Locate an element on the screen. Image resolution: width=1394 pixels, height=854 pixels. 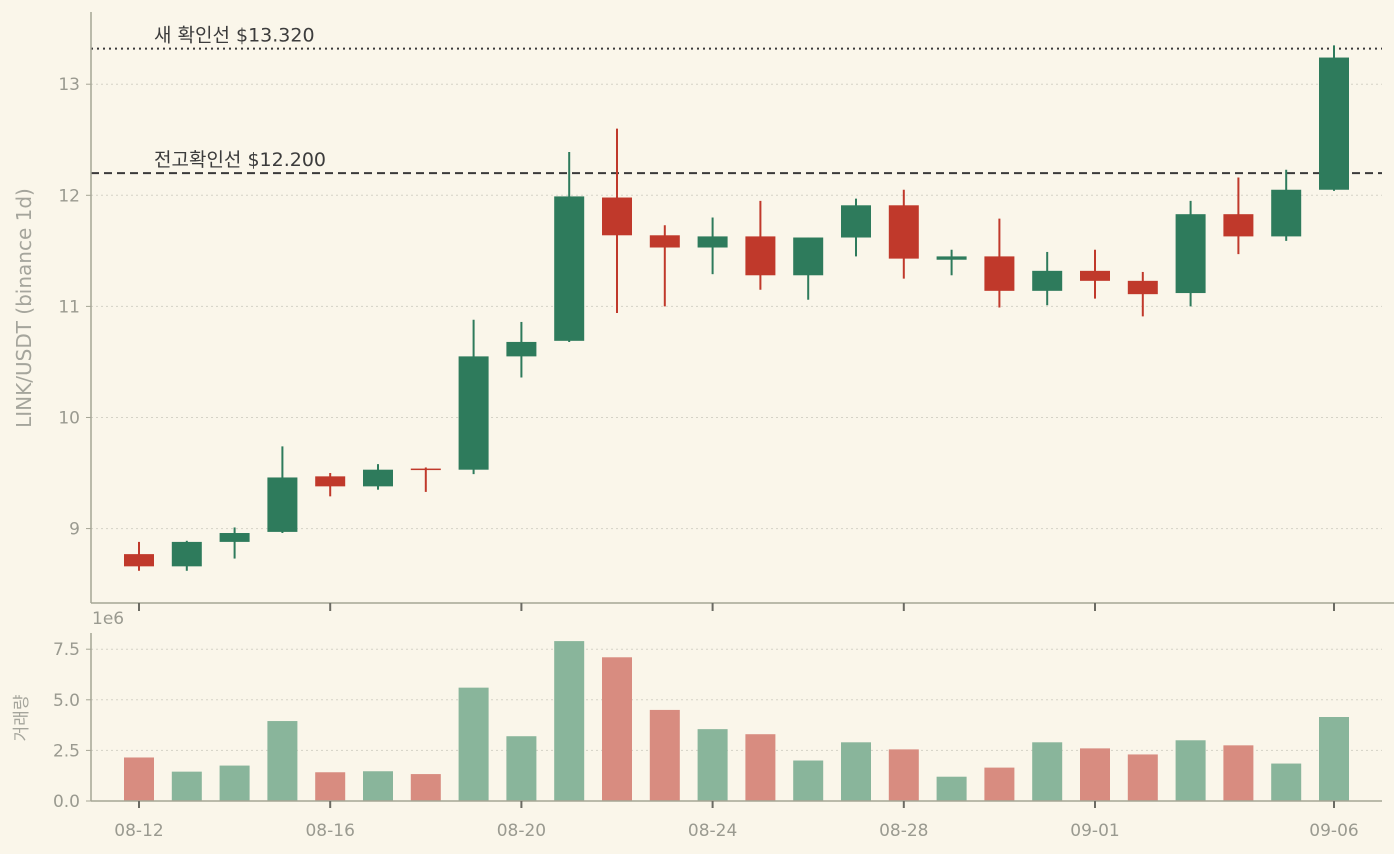
volume-tick-label: 7.5 is located at coordinates (66, 650).